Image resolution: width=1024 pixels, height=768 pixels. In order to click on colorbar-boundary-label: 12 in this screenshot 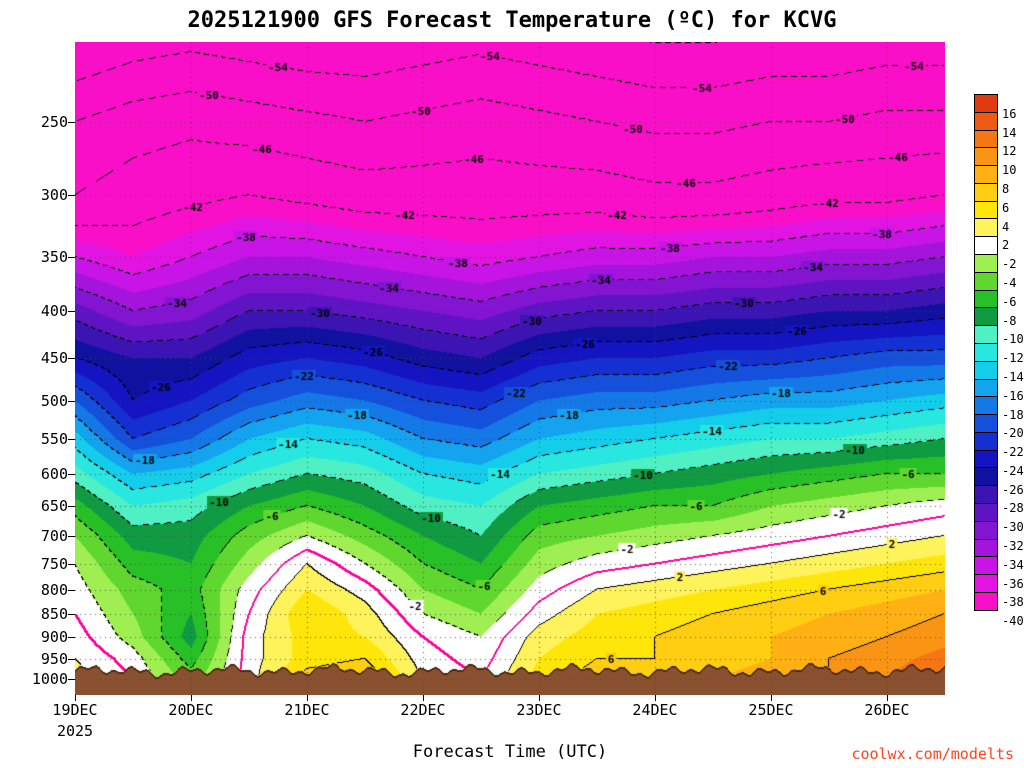, I will do `click(1009, 151)`.